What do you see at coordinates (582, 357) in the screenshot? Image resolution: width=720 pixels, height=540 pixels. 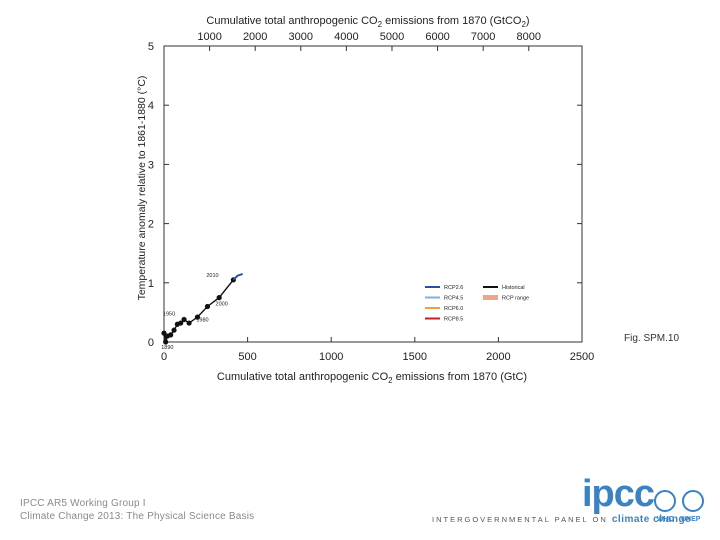 I see `x-tick-label: 2500` at bounding box center [582, 357].